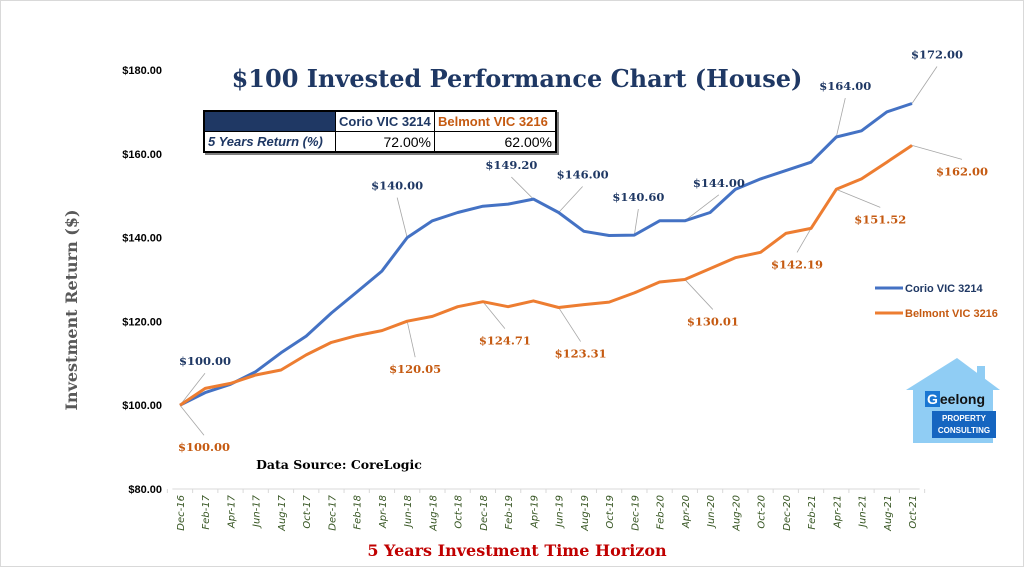 Image resolution: width=1024 pixels, height=567 pixels. I want to click on x-tick-label: Dec-17, so click(332, 512).